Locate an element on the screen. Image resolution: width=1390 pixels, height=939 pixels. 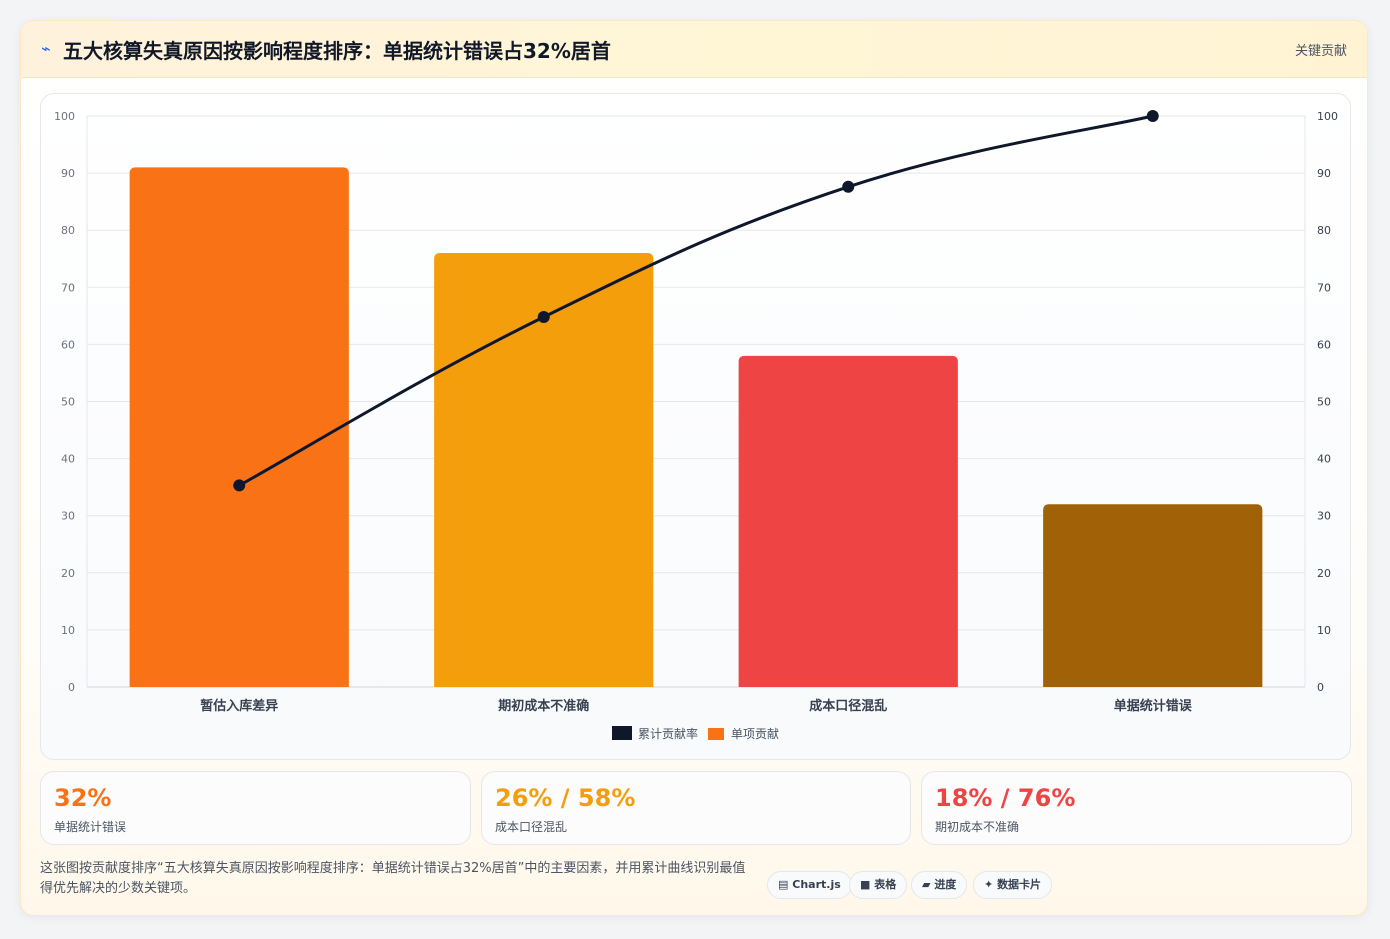
card-title: 五大核算失真原因按影响程度排序：单据统计错误占32%居首 is located at coordinates (337, 51).